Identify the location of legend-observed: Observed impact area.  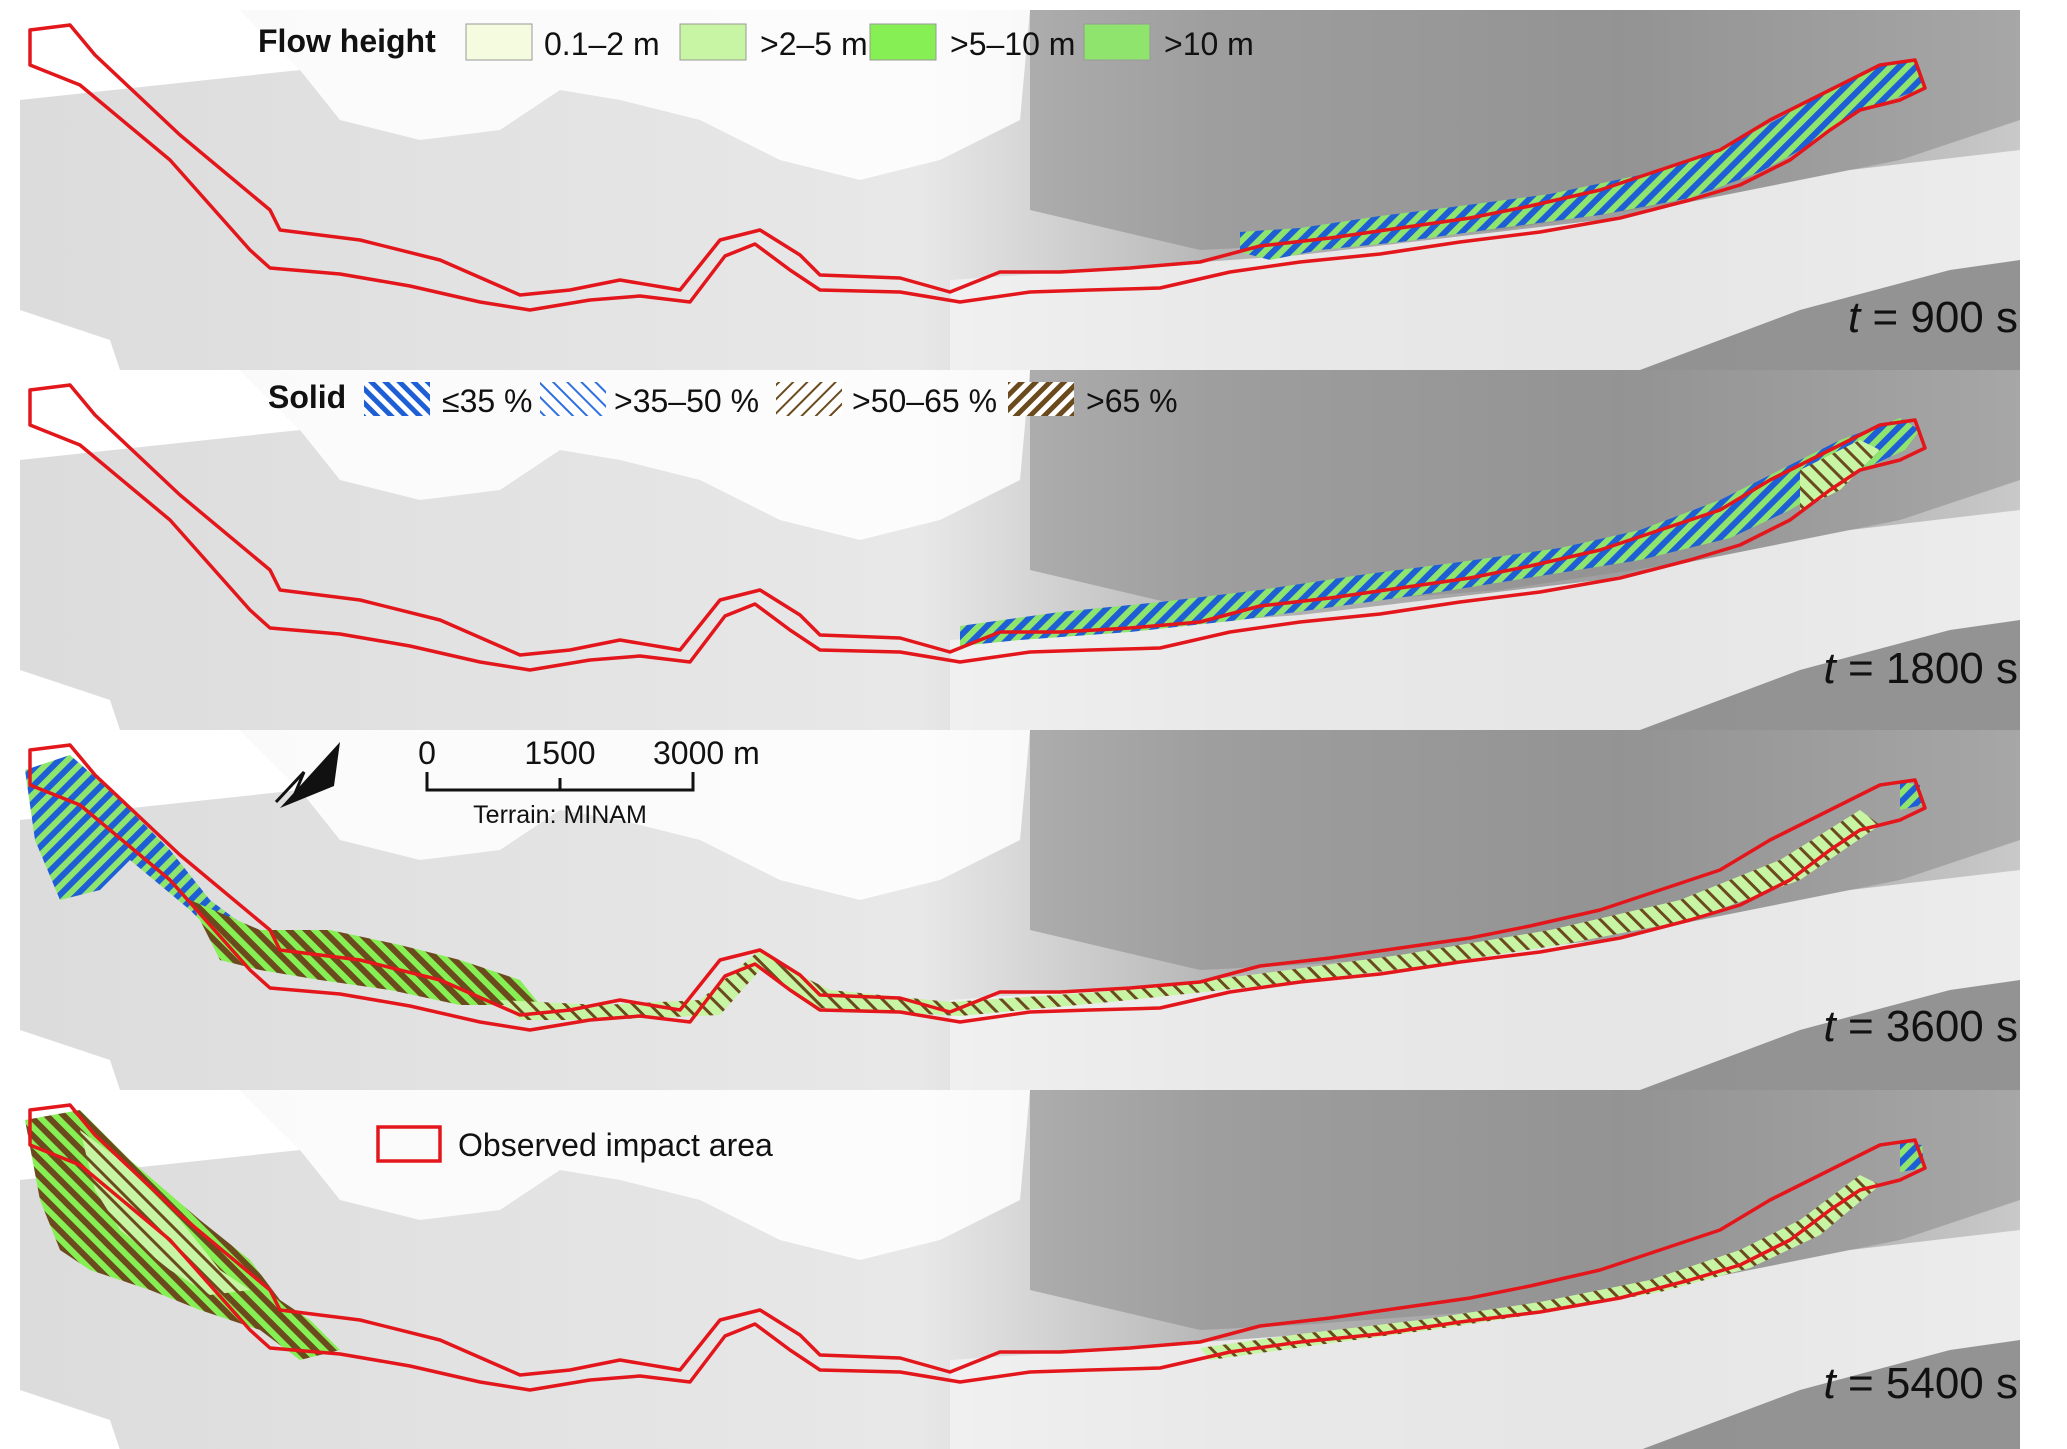
(574, 1144).